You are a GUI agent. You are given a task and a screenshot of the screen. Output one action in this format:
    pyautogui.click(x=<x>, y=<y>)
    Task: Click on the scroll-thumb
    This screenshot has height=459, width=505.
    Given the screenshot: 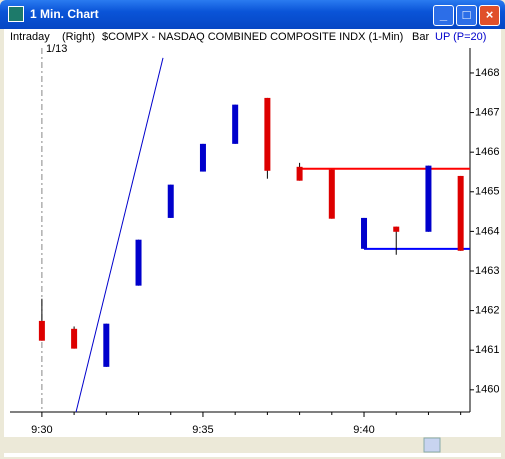 What is the action you would take?
    pyautogui.click(x=432, y=445)
    